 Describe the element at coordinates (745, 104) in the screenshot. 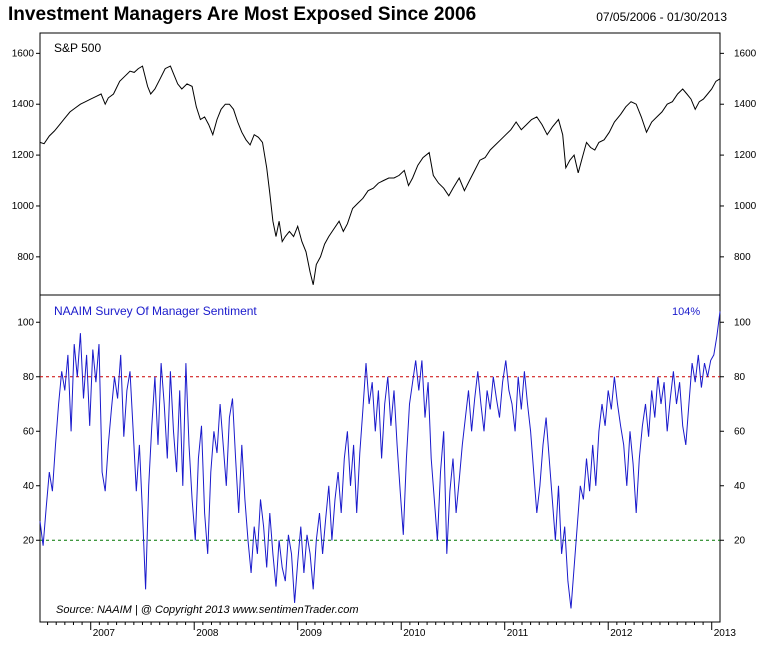

I see `sp500-ytick-label-right: 1400` at that location.